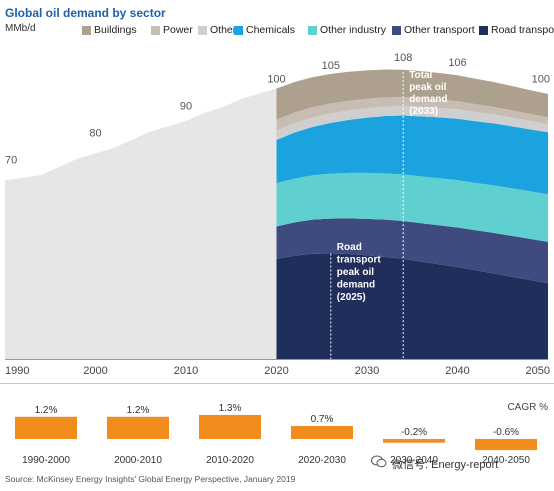  Describe the element at coordinates (414, 432) in the screenshot. I see `cagr-value-label: -0.2%` at that location.